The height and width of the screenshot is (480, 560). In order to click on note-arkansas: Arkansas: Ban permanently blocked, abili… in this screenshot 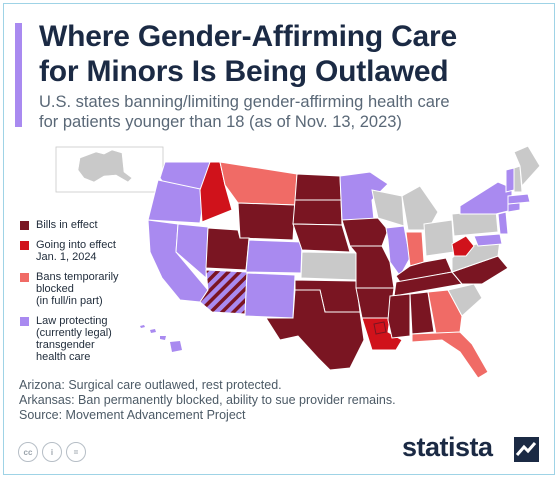, I will do `click(207, 400)`.